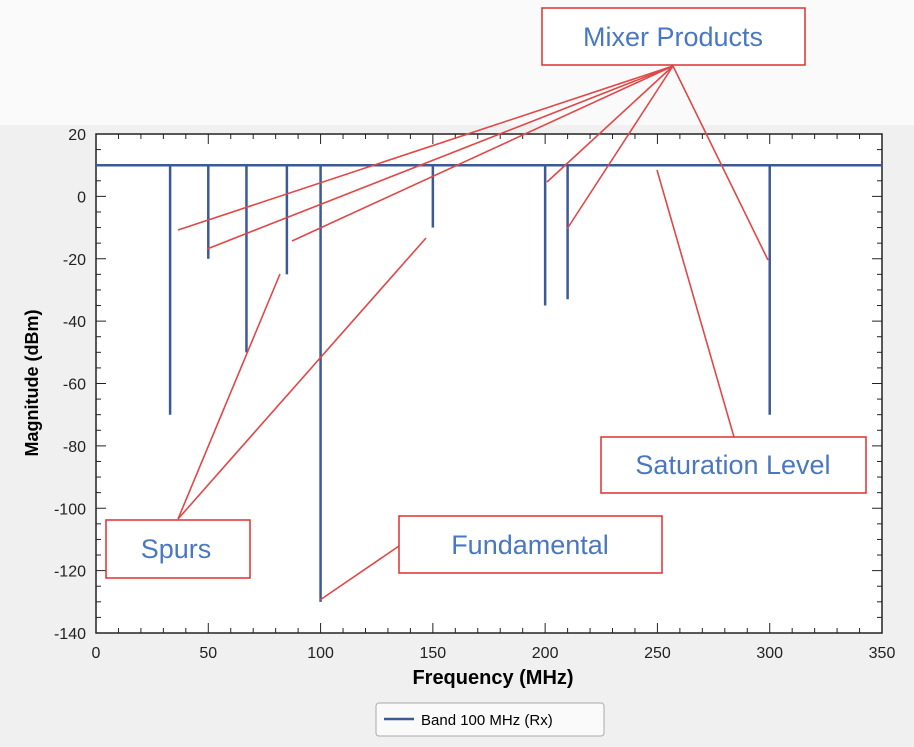  I want to click on annotation-fundamental: Fundamental, so click(530, 544).